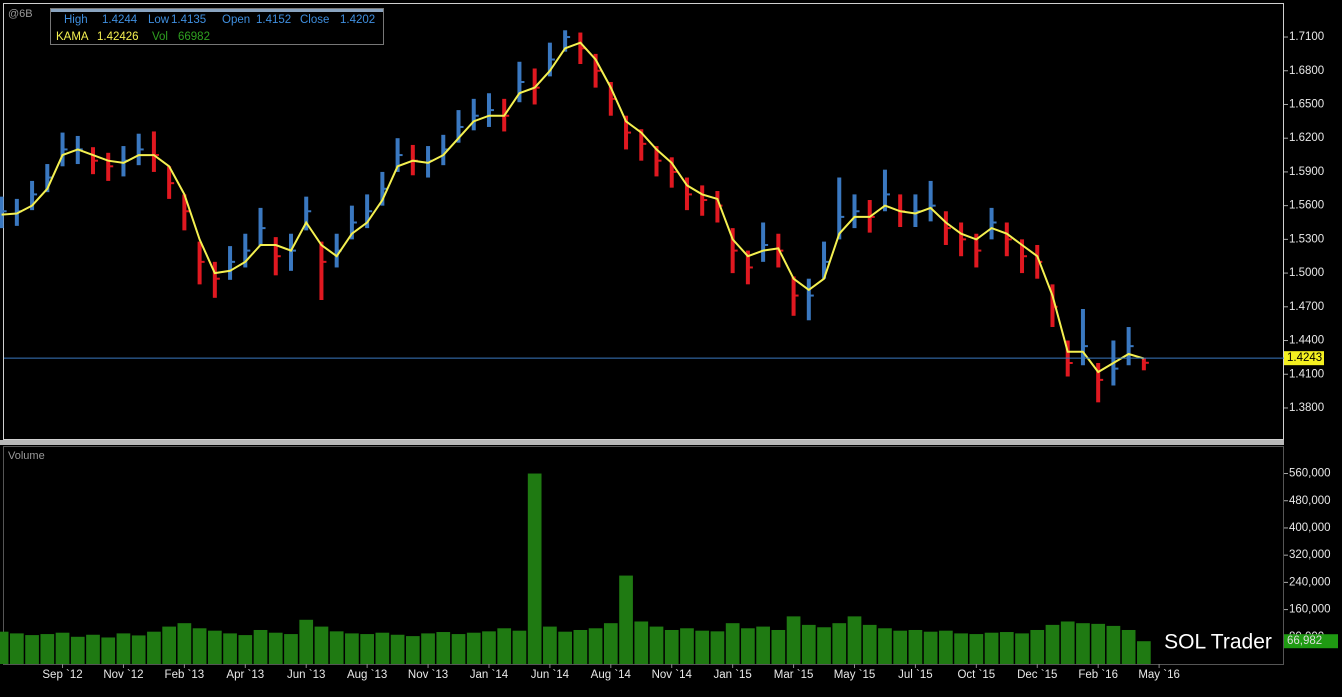 This screenshot has height=697, width=1342. I want to click on y-tick-label: 1.4100, so click(1306, 374).